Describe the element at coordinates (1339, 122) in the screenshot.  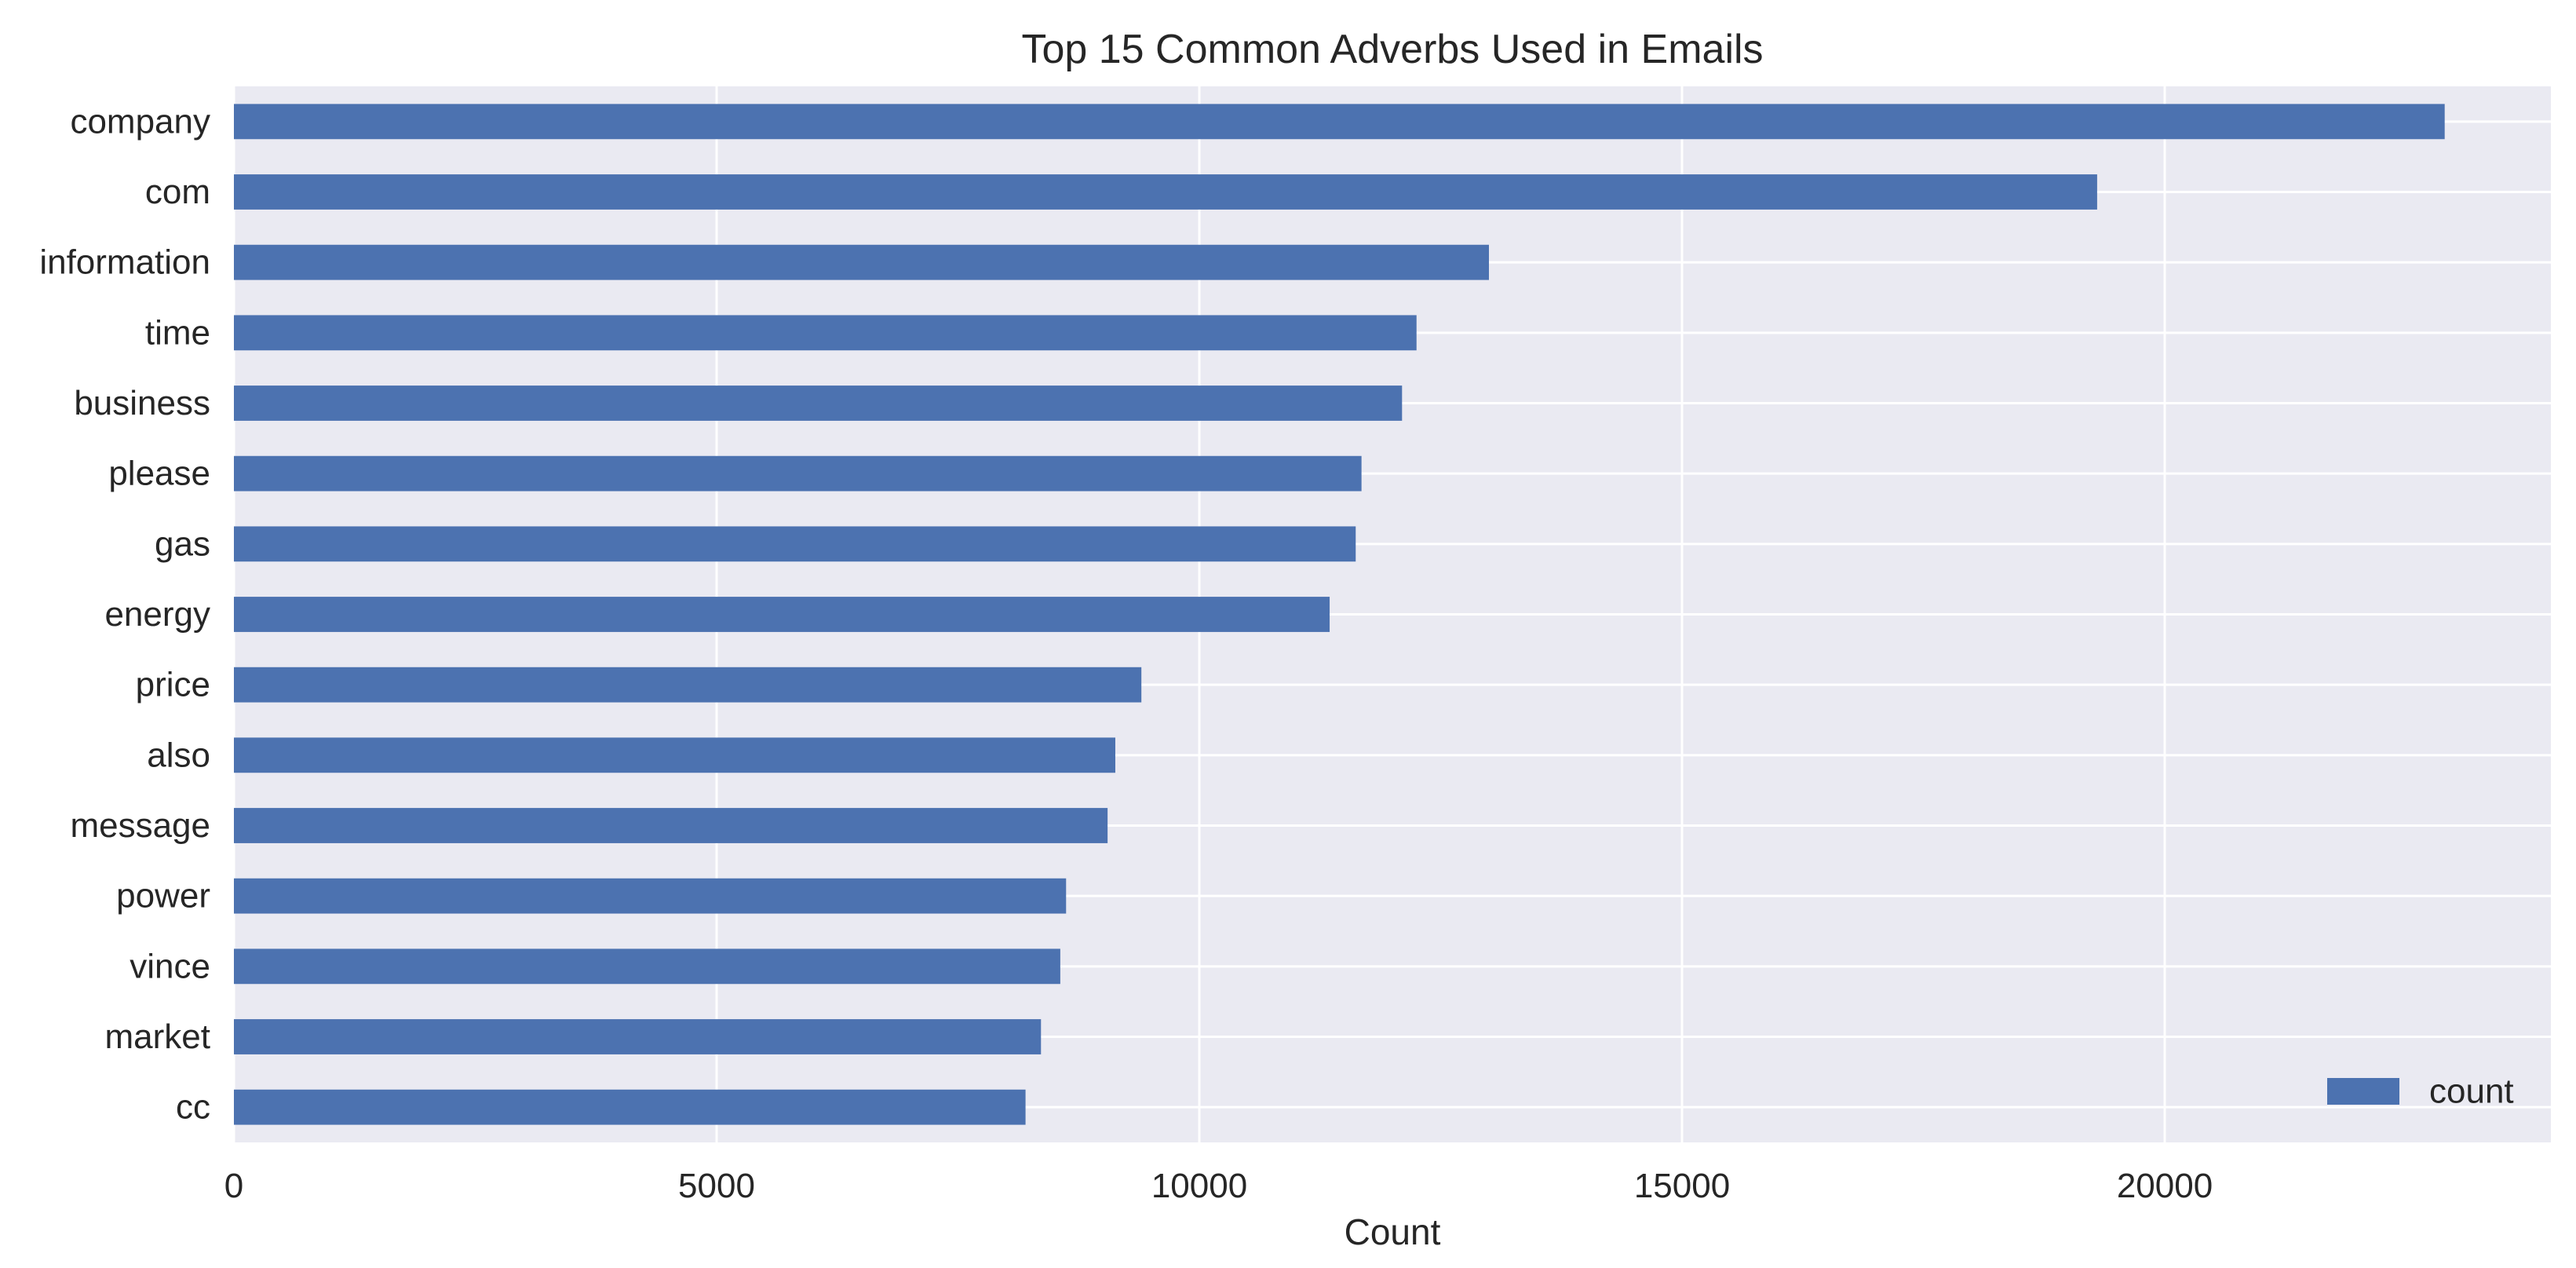
I see `bar-company` at that location.